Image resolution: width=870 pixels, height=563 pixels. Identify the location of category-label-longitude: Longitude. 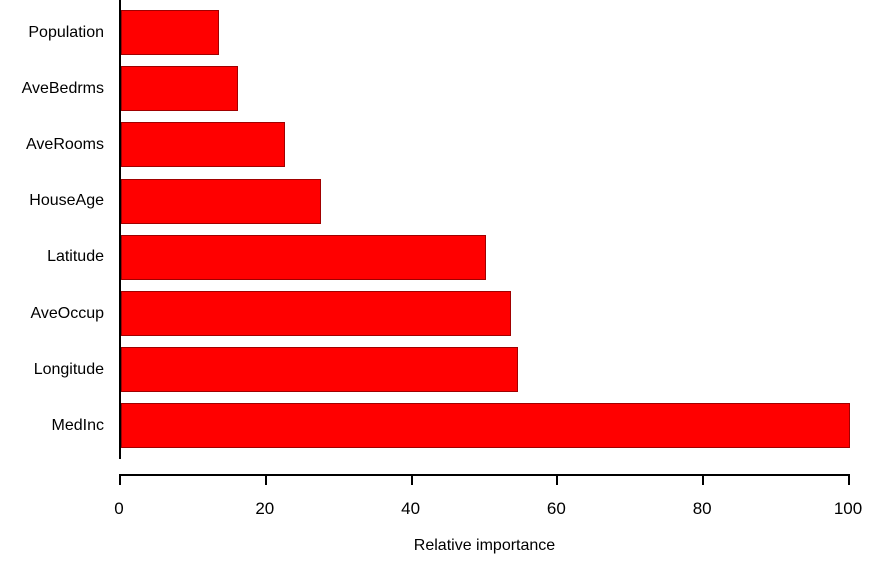
(68, 369).